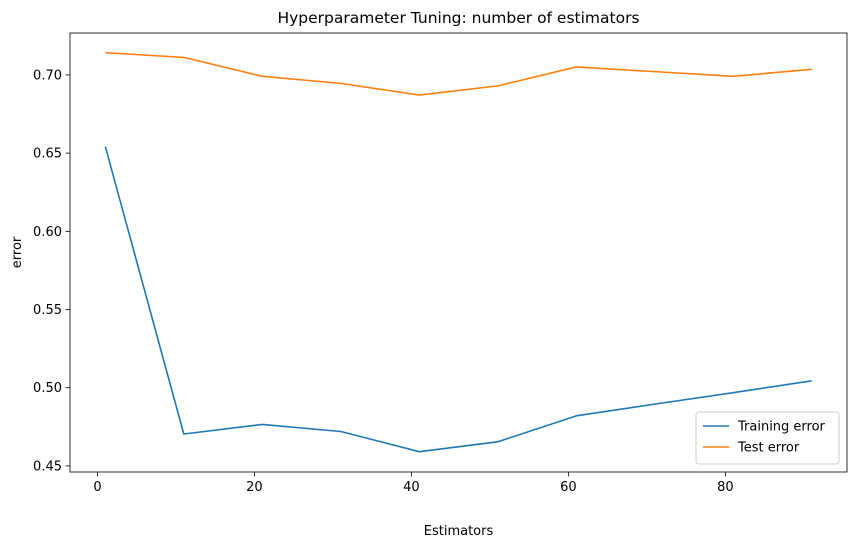 The image size is (855, 547). I want to click on x-axis-label: Estimators, so click(459, 531).